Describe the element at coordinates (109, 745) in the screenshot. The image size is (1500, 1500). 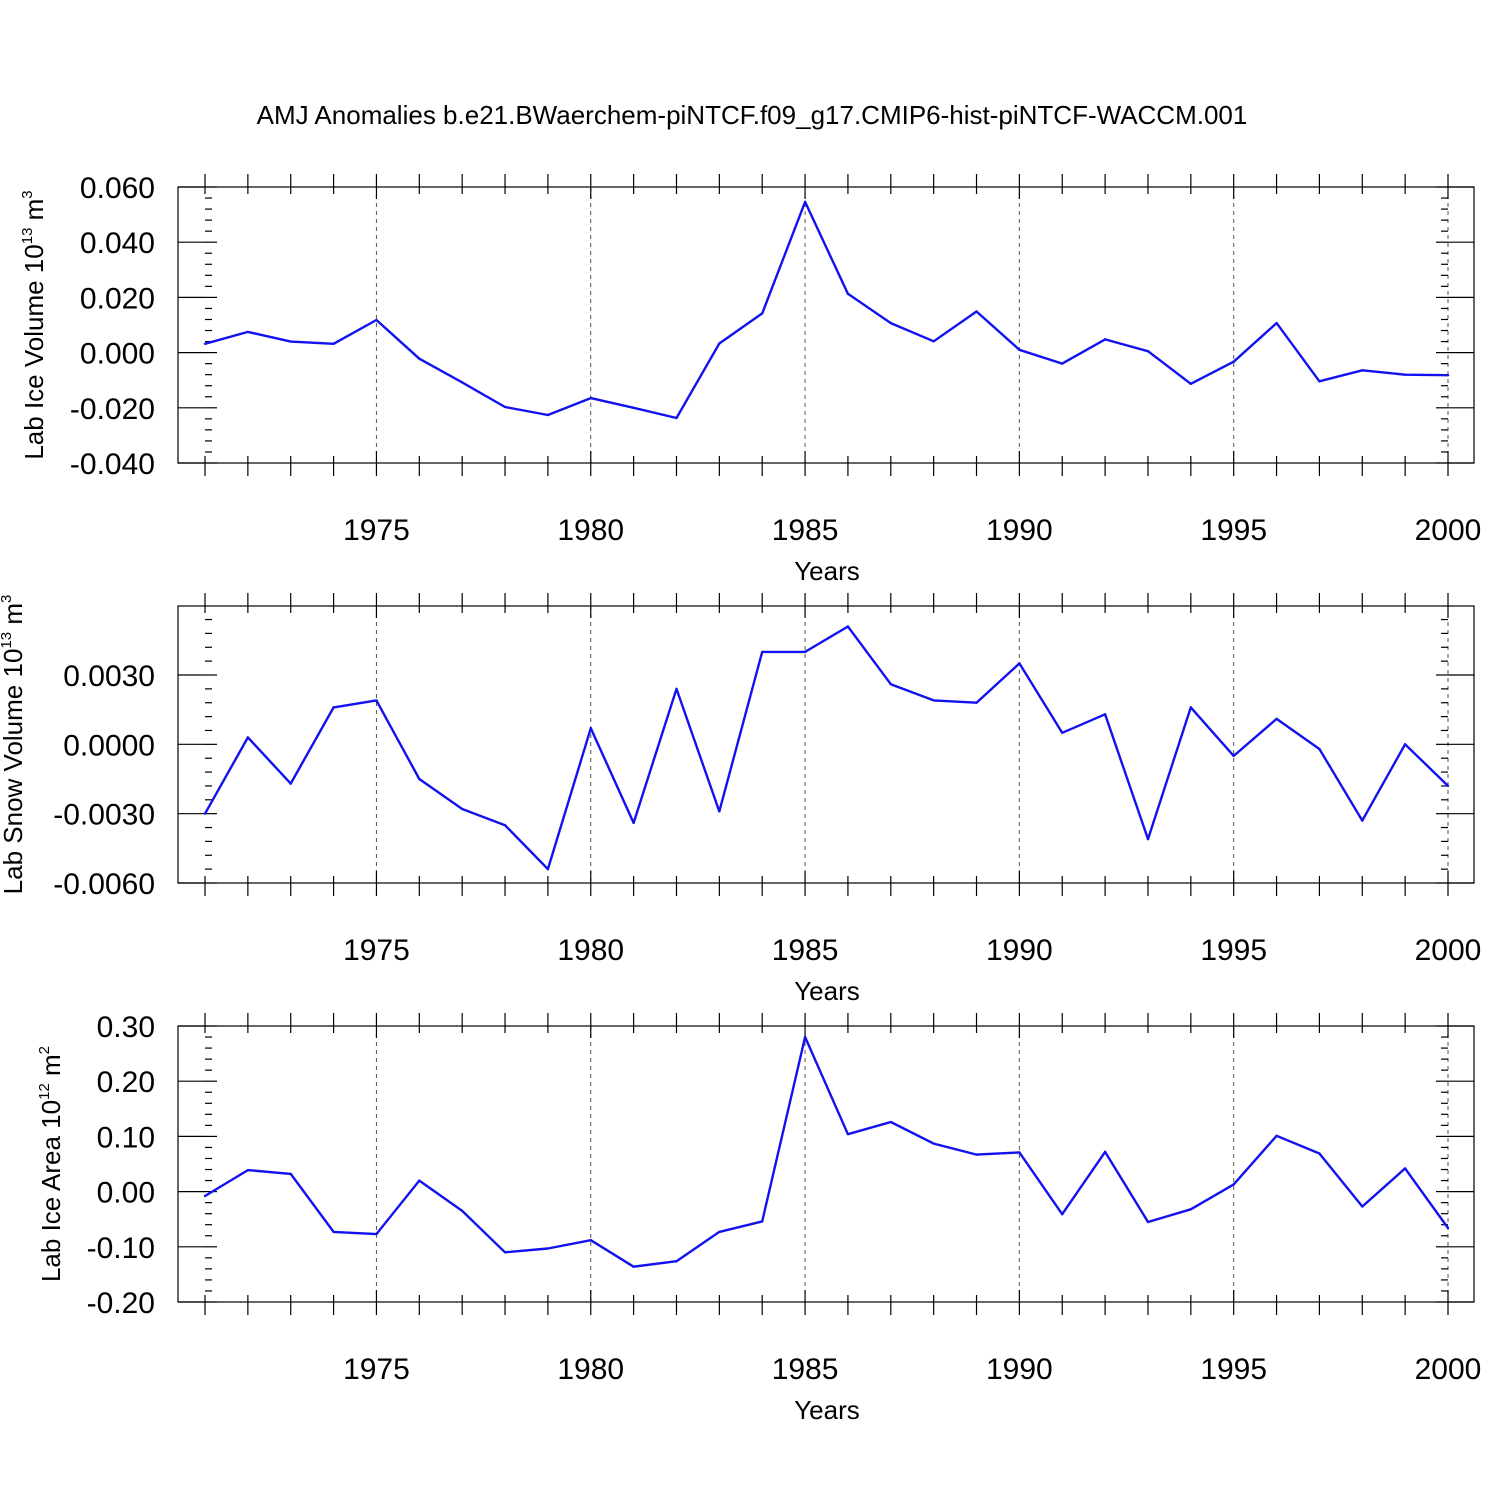
I see `y-tick-label: 0.0000` at that location.